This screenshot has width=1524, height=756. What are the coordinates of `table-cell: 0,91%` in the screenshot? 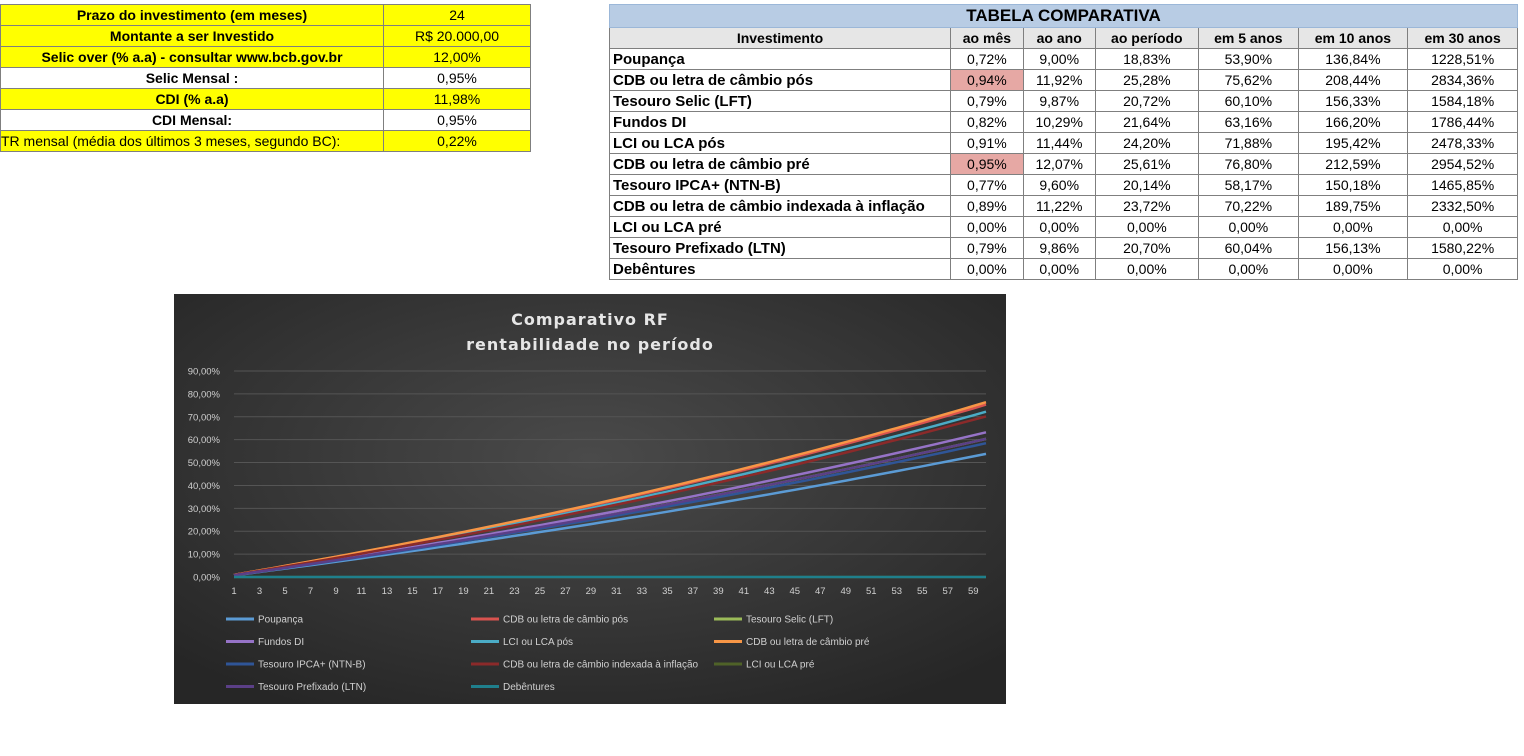 It's located at (987, 143).